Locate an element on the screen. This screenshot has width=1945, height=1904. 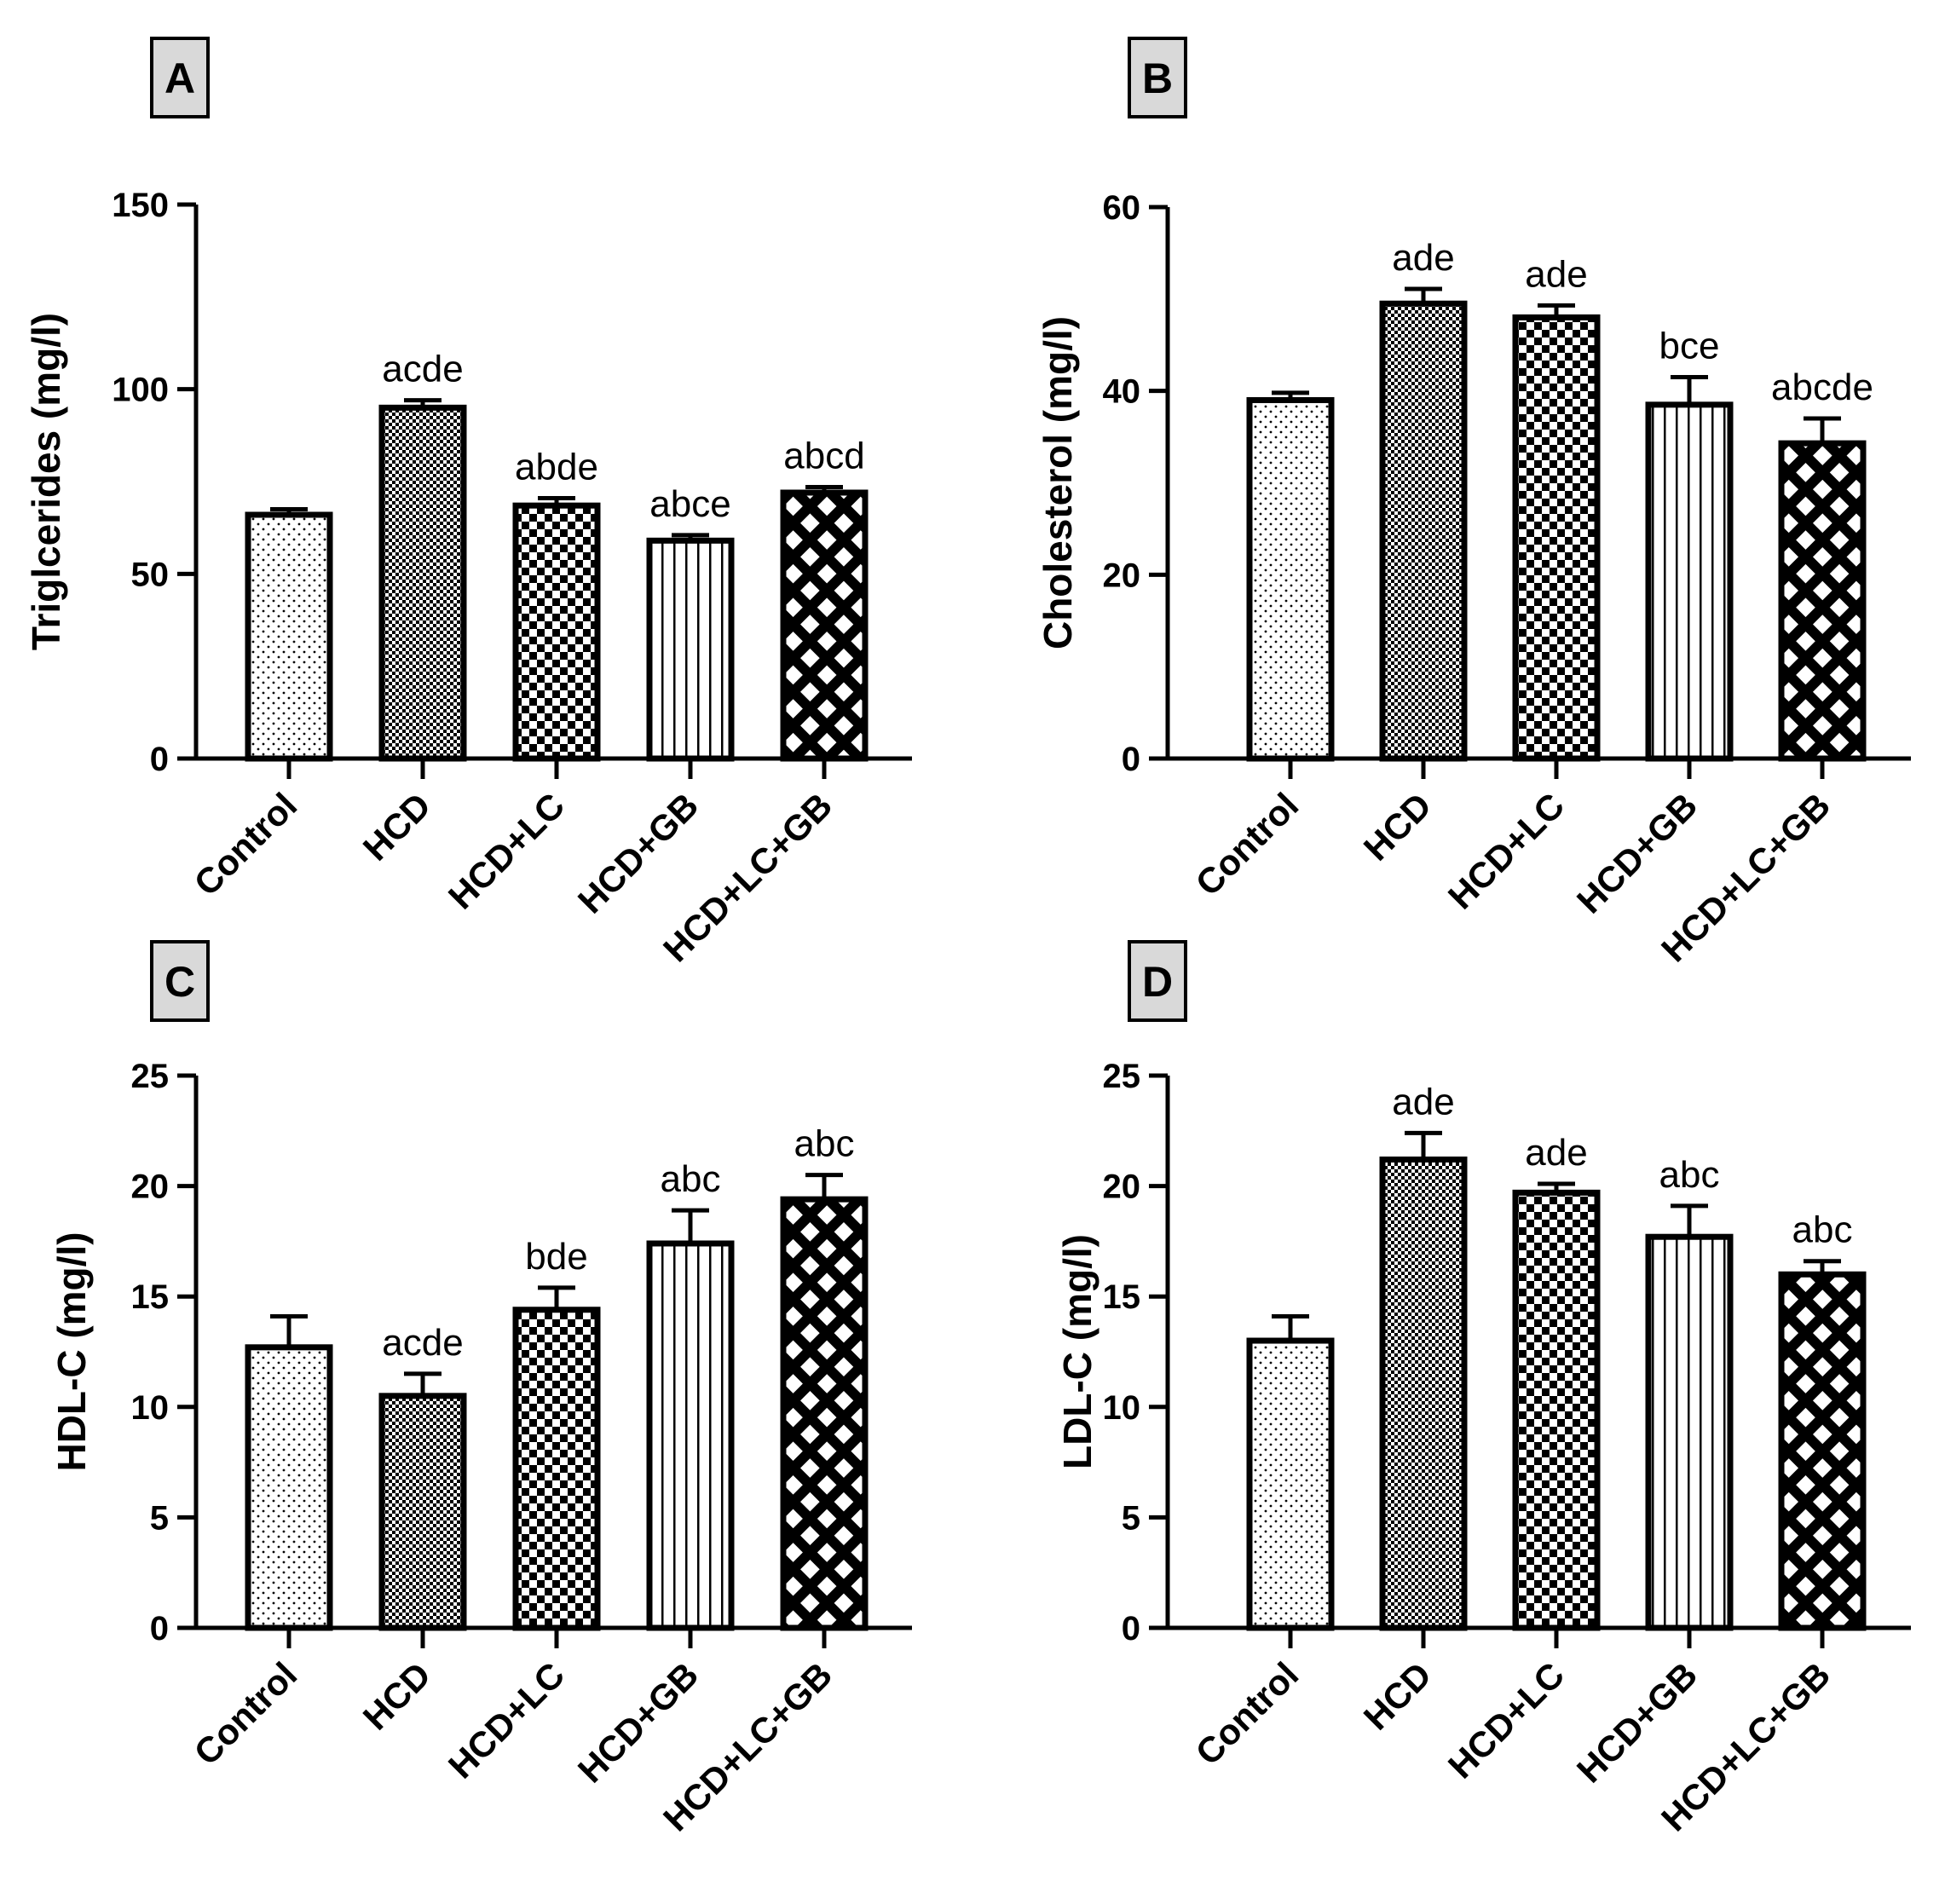
y-tick-label: 50 is located at coordinates (150, 574).